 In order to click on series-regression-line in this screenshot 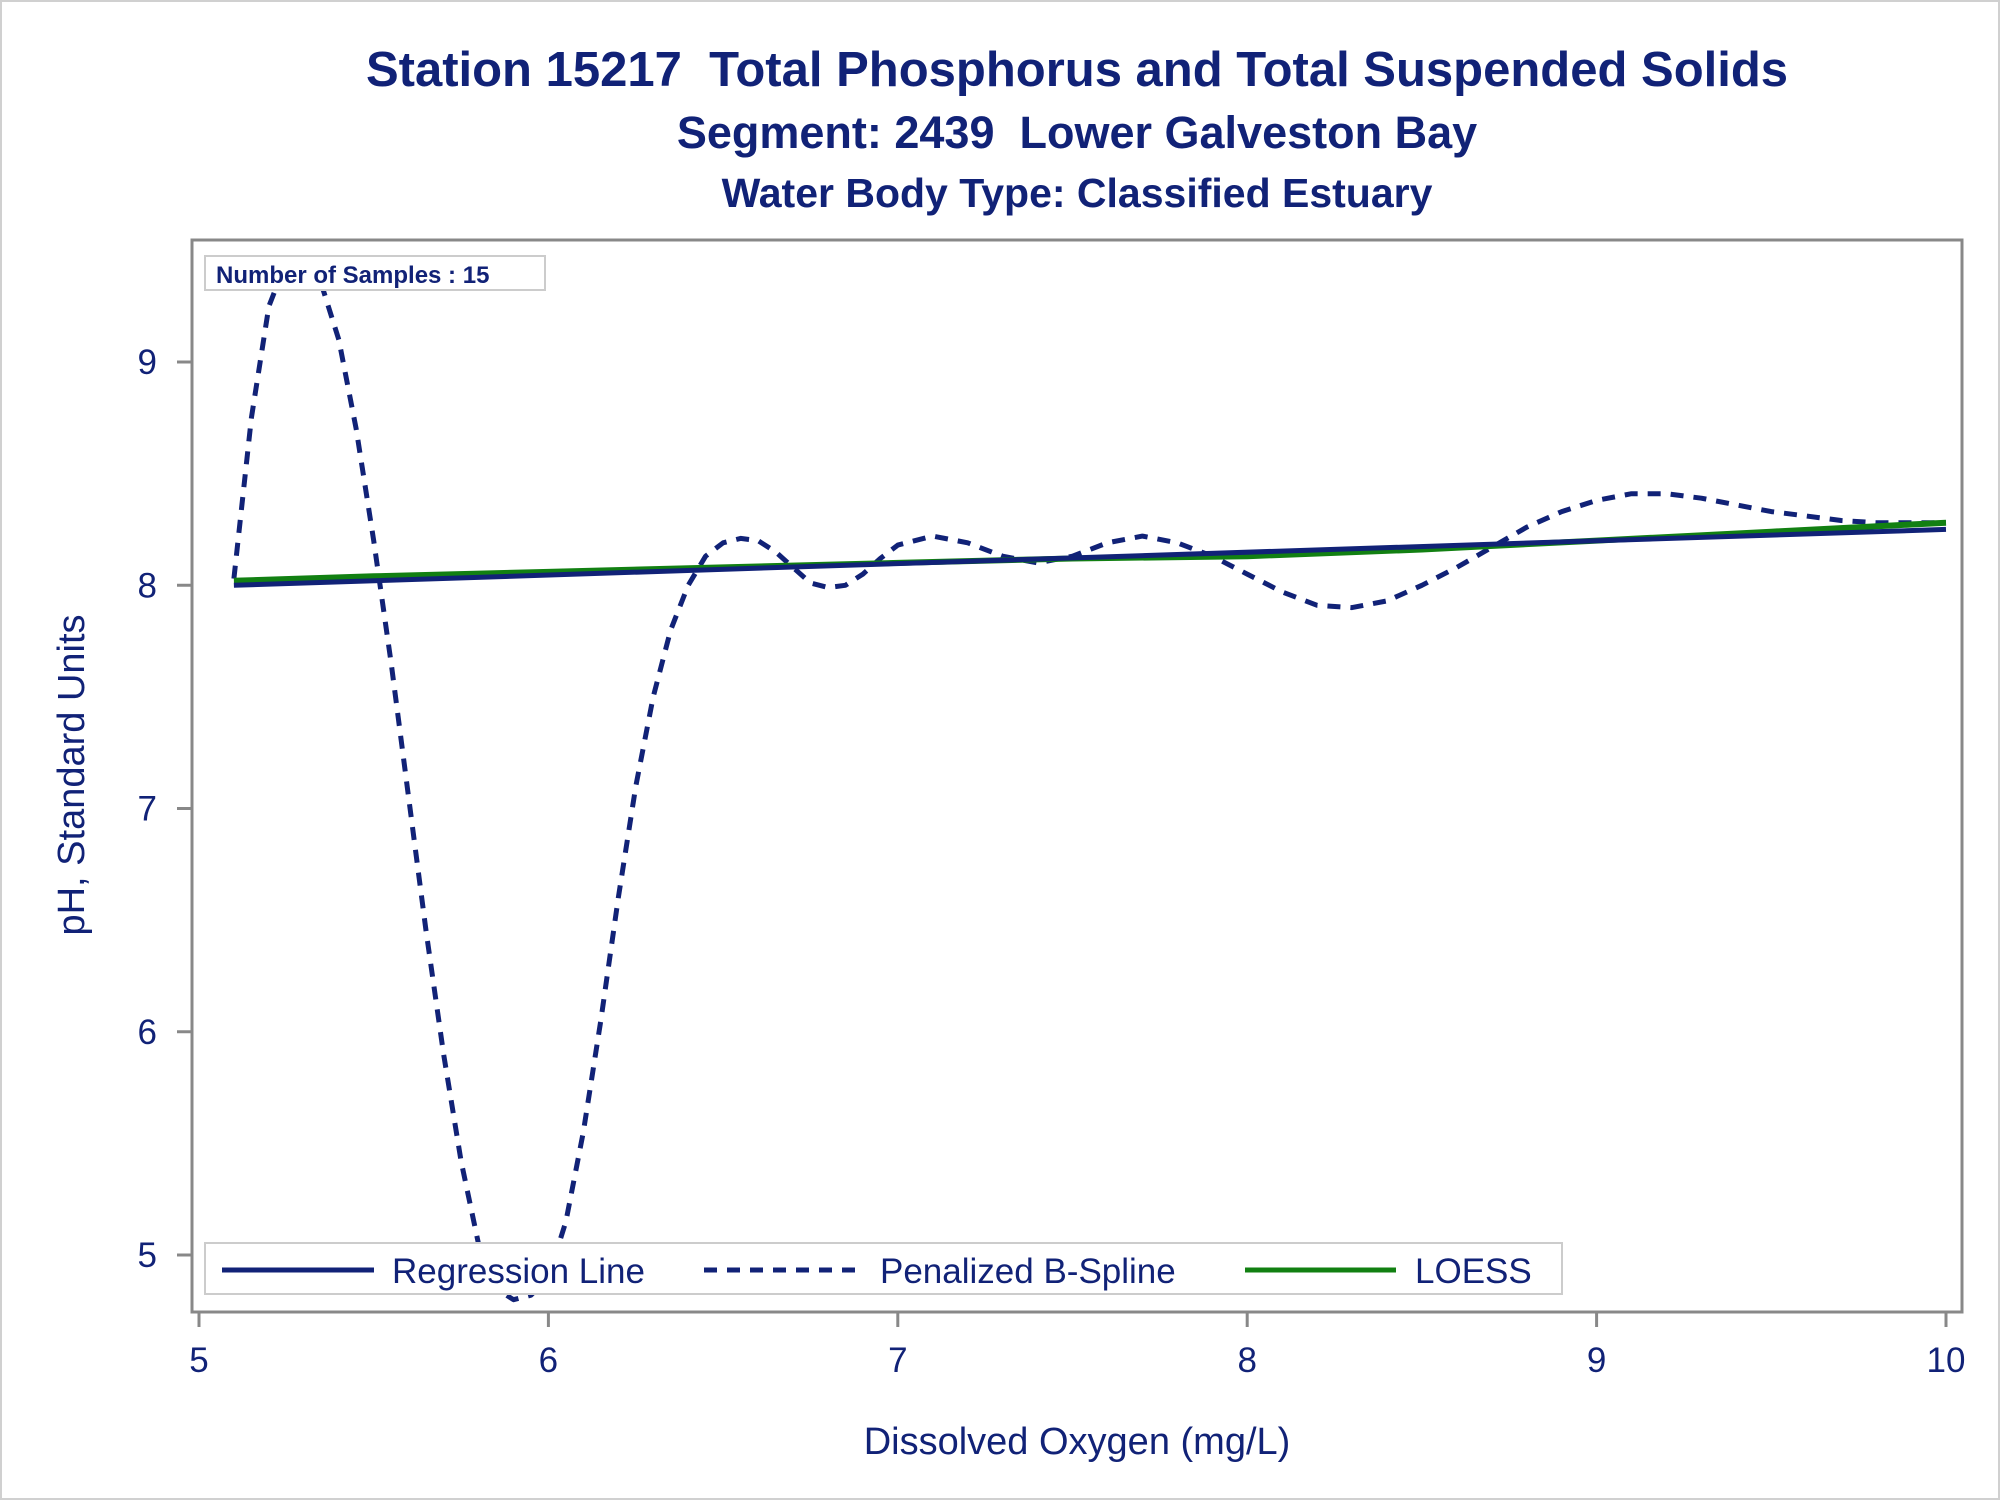, I will do `click(1090, 557)`.